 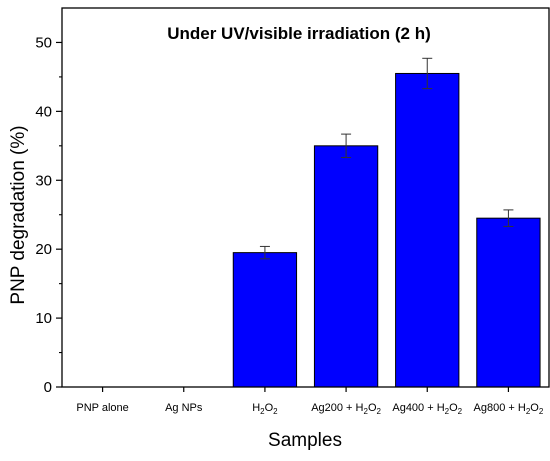 I want to click on y-tick-label: 20, so click(x=43, y=249).